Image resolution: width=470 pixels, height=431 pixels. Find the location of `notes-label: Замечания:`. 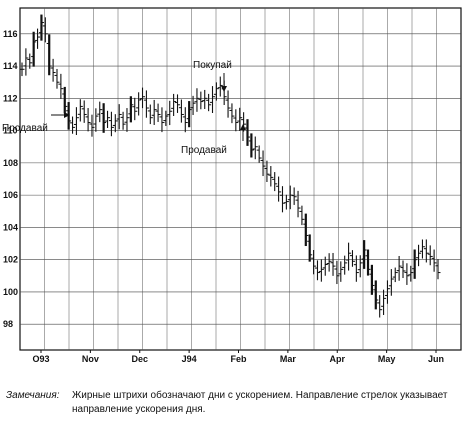

notes-label: Замечания: is located at coordinates (33, 395).